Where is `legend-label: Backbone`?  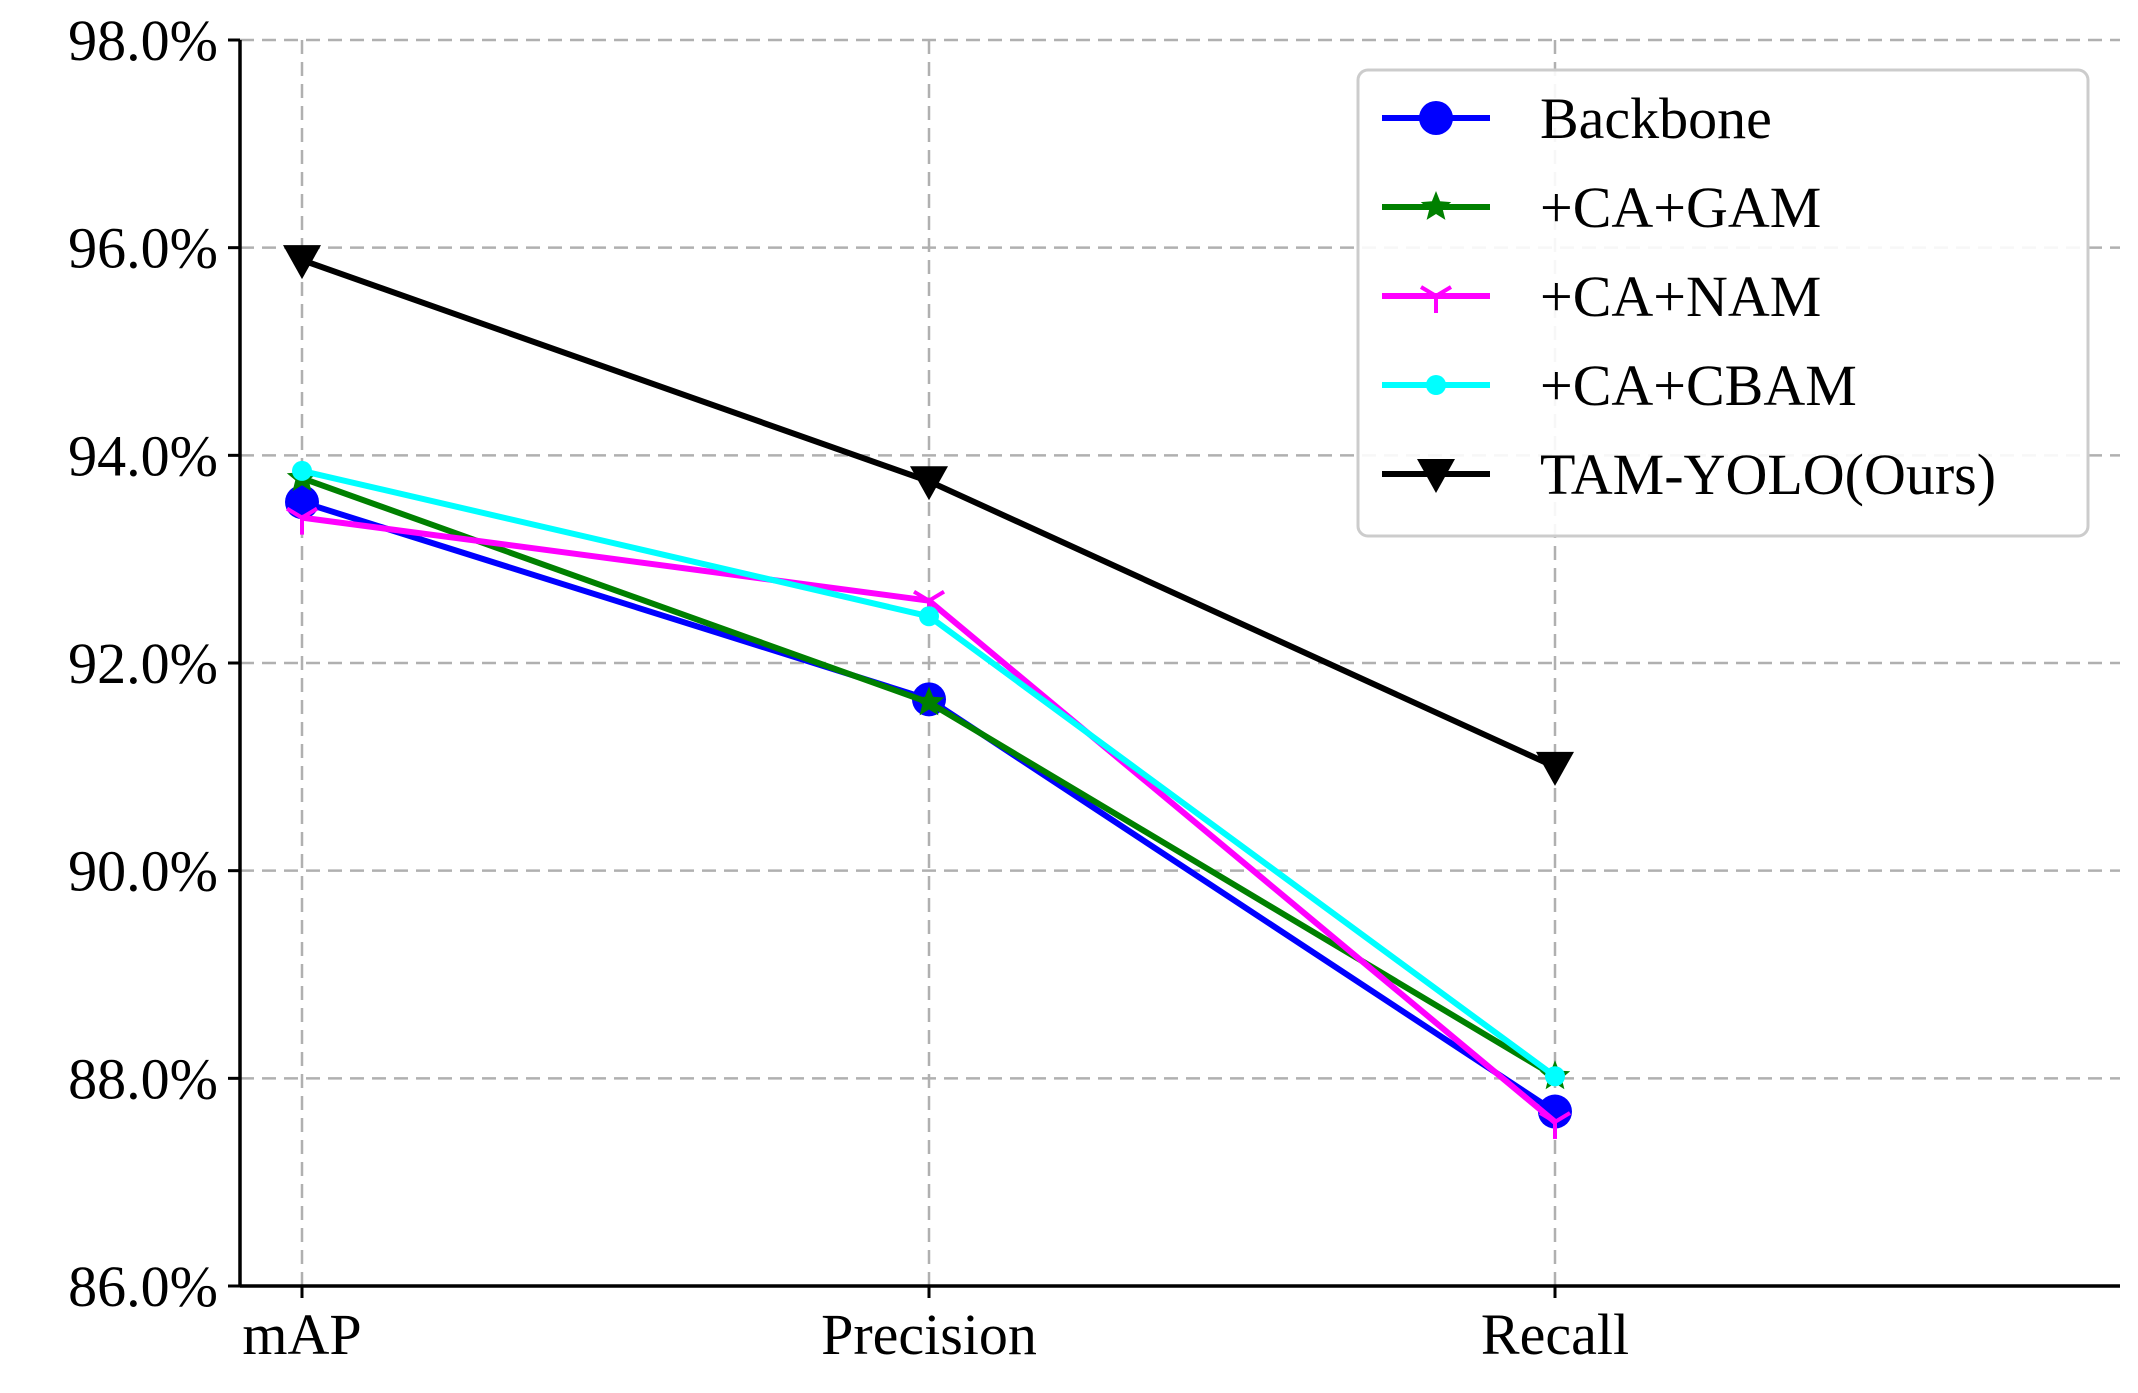 legend-label: Backbone is located at coordinates (1656, 118).